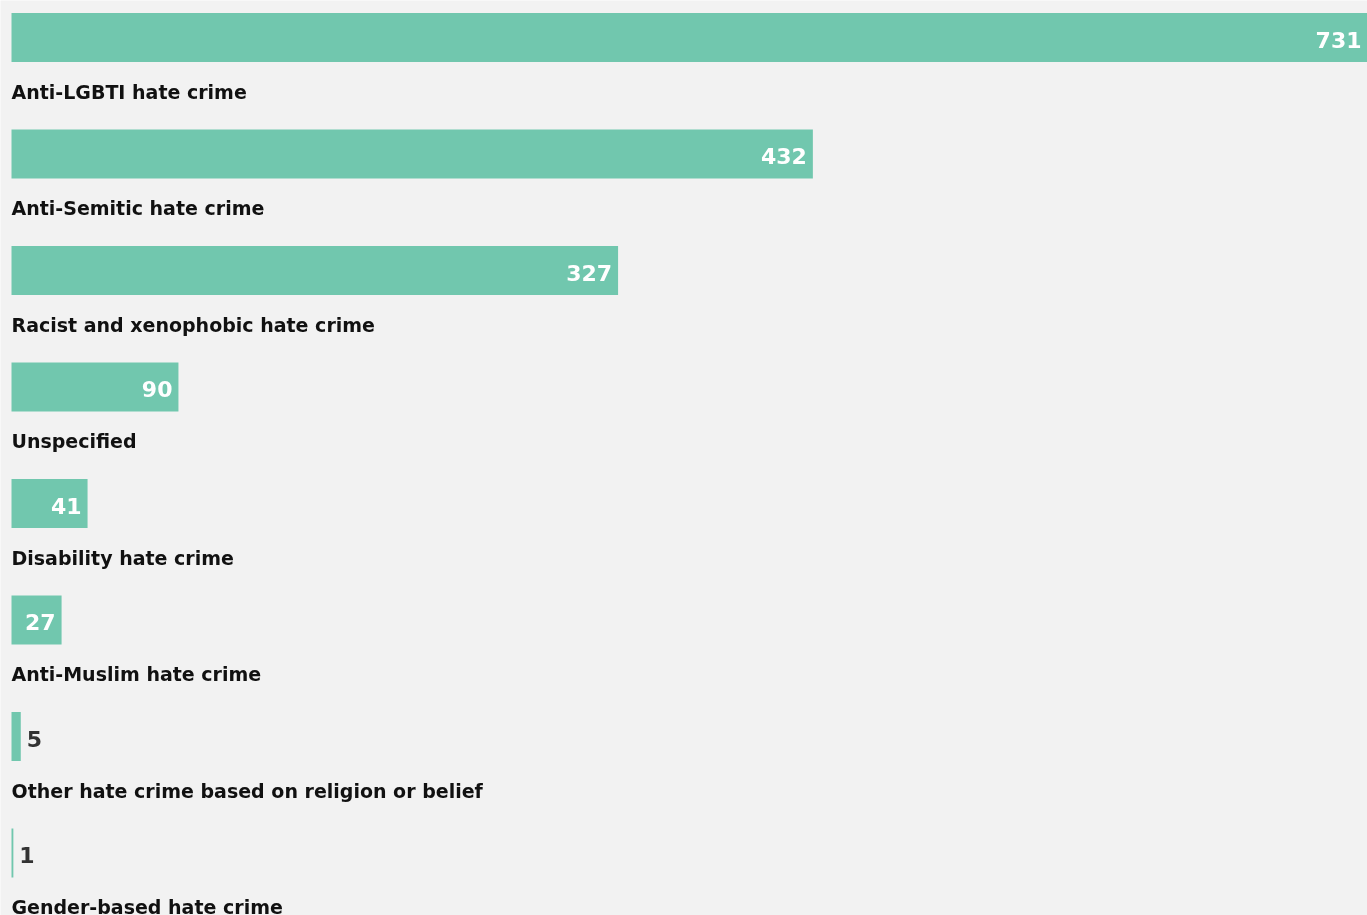 Image resolution: width=1367 pixels, height=915 pixels. Describe the element at coordinates (589, 273) in the screenshot. I see `data-label: 327` at that location.